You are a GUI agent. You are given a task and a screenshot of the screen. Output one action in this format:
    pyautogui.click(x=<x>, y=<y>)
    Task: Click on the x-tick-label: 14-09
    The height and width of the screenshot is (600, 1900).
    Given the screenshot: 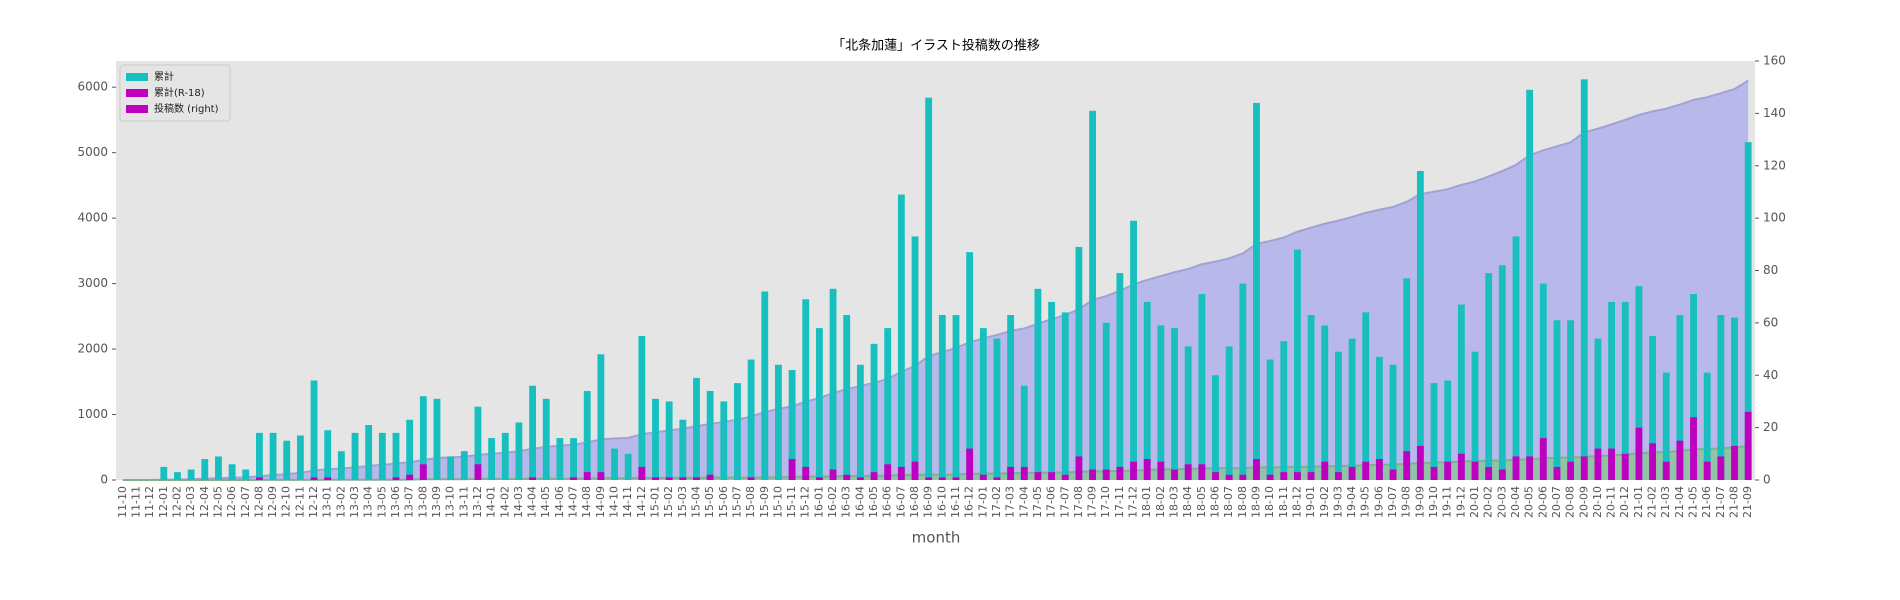 What is the action you would take?
    pyautogui.click(x=600, y=502)
    